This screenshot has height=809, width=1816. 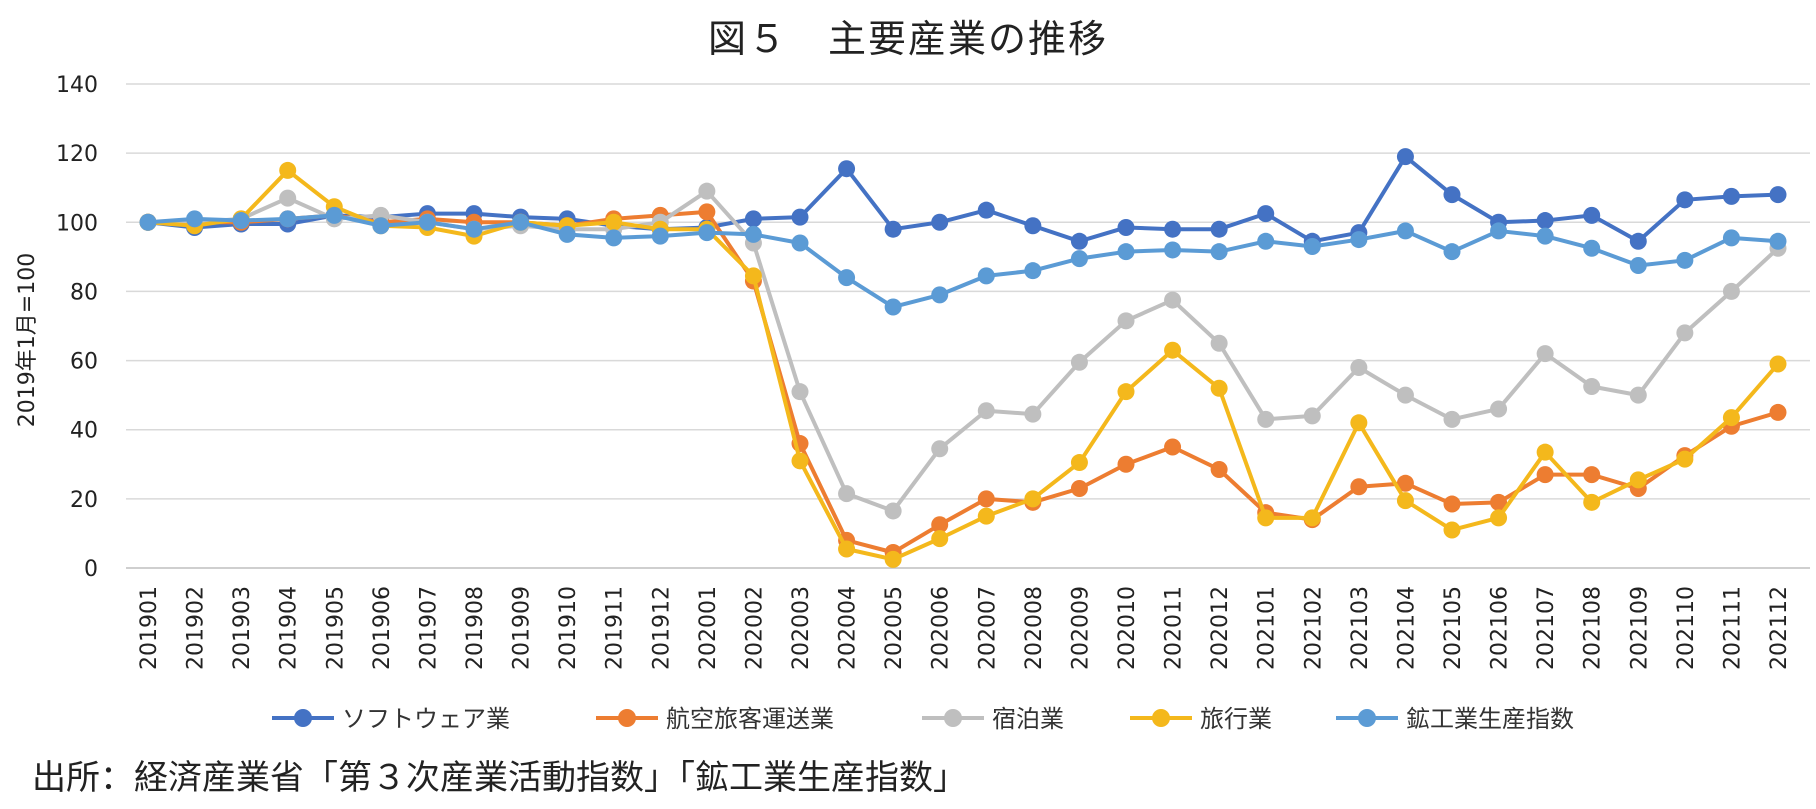 I want to click on x-tick-label: 202011, so click(x=1174, y=628).